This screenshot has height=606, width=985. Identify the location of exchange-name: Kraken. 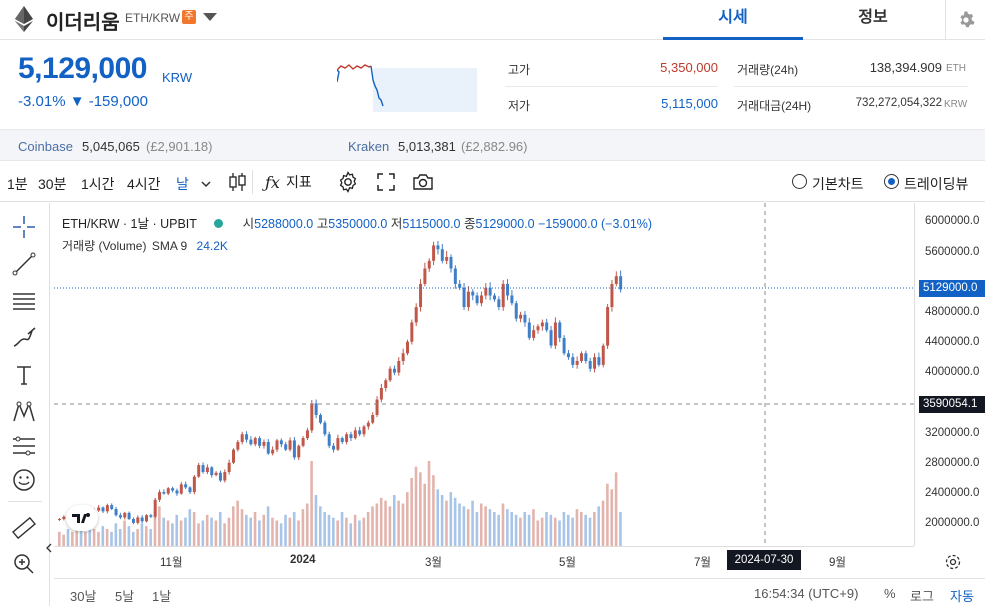
(369, 146).